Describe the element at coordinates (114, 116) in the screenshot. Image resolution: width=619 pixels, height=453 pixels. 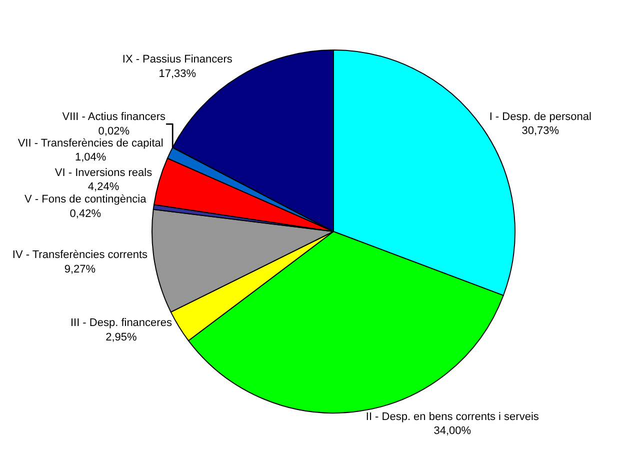
I see `slice-label: VIII - Actius financers` at that location.